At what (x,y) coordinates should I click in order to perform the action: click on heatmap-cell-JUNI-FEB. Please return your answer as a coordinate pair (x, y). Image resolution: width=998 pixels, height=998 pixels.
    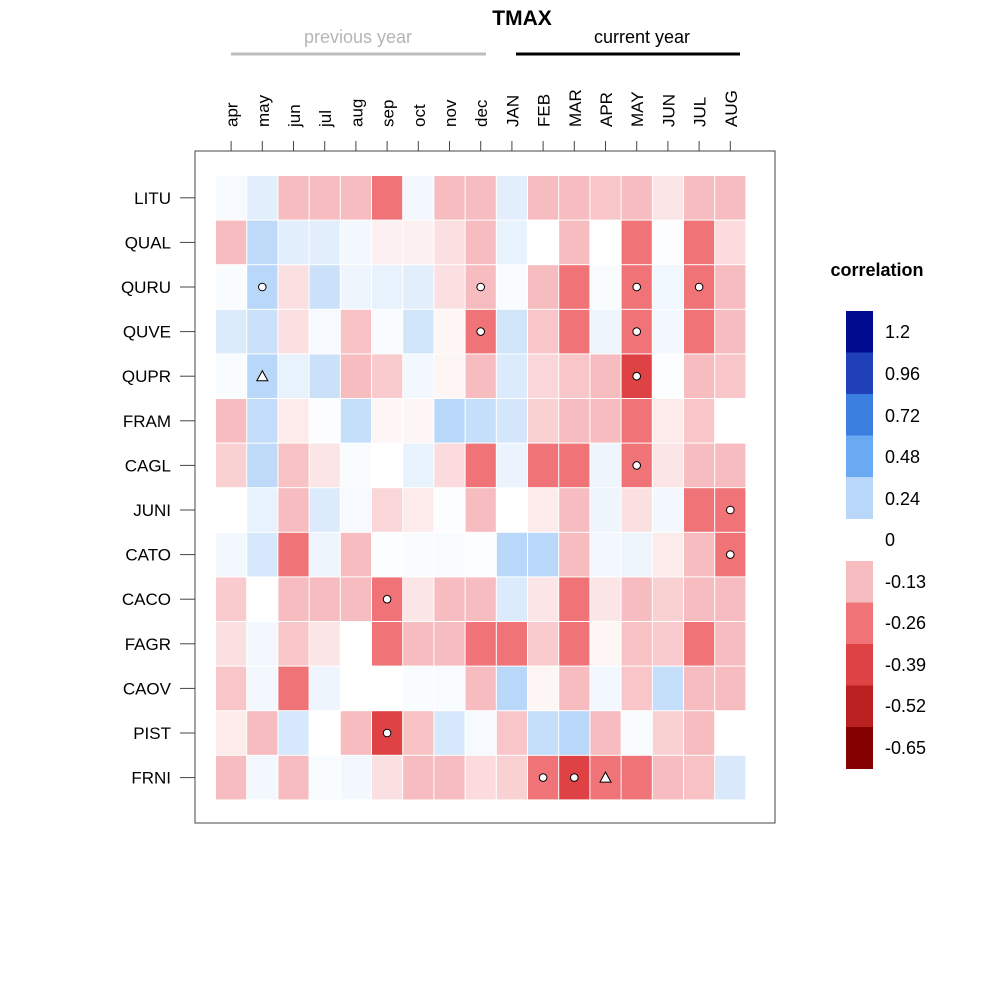
    Looking at the image, I should click on (543, 510).